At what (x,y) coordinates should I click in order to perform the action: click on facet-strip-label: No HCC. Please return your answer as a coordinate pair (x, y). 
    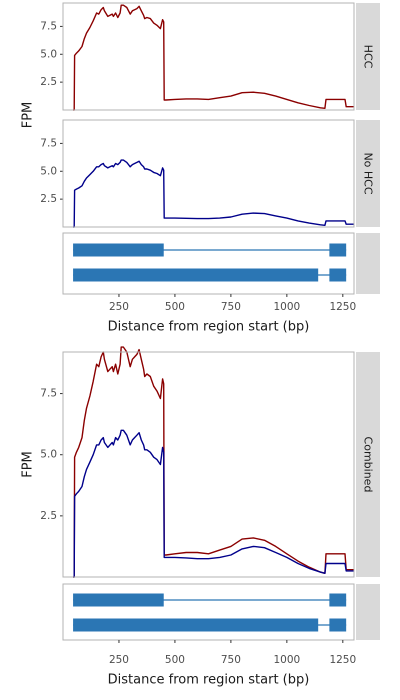
    Looking at the image, I should click on (368, 173).